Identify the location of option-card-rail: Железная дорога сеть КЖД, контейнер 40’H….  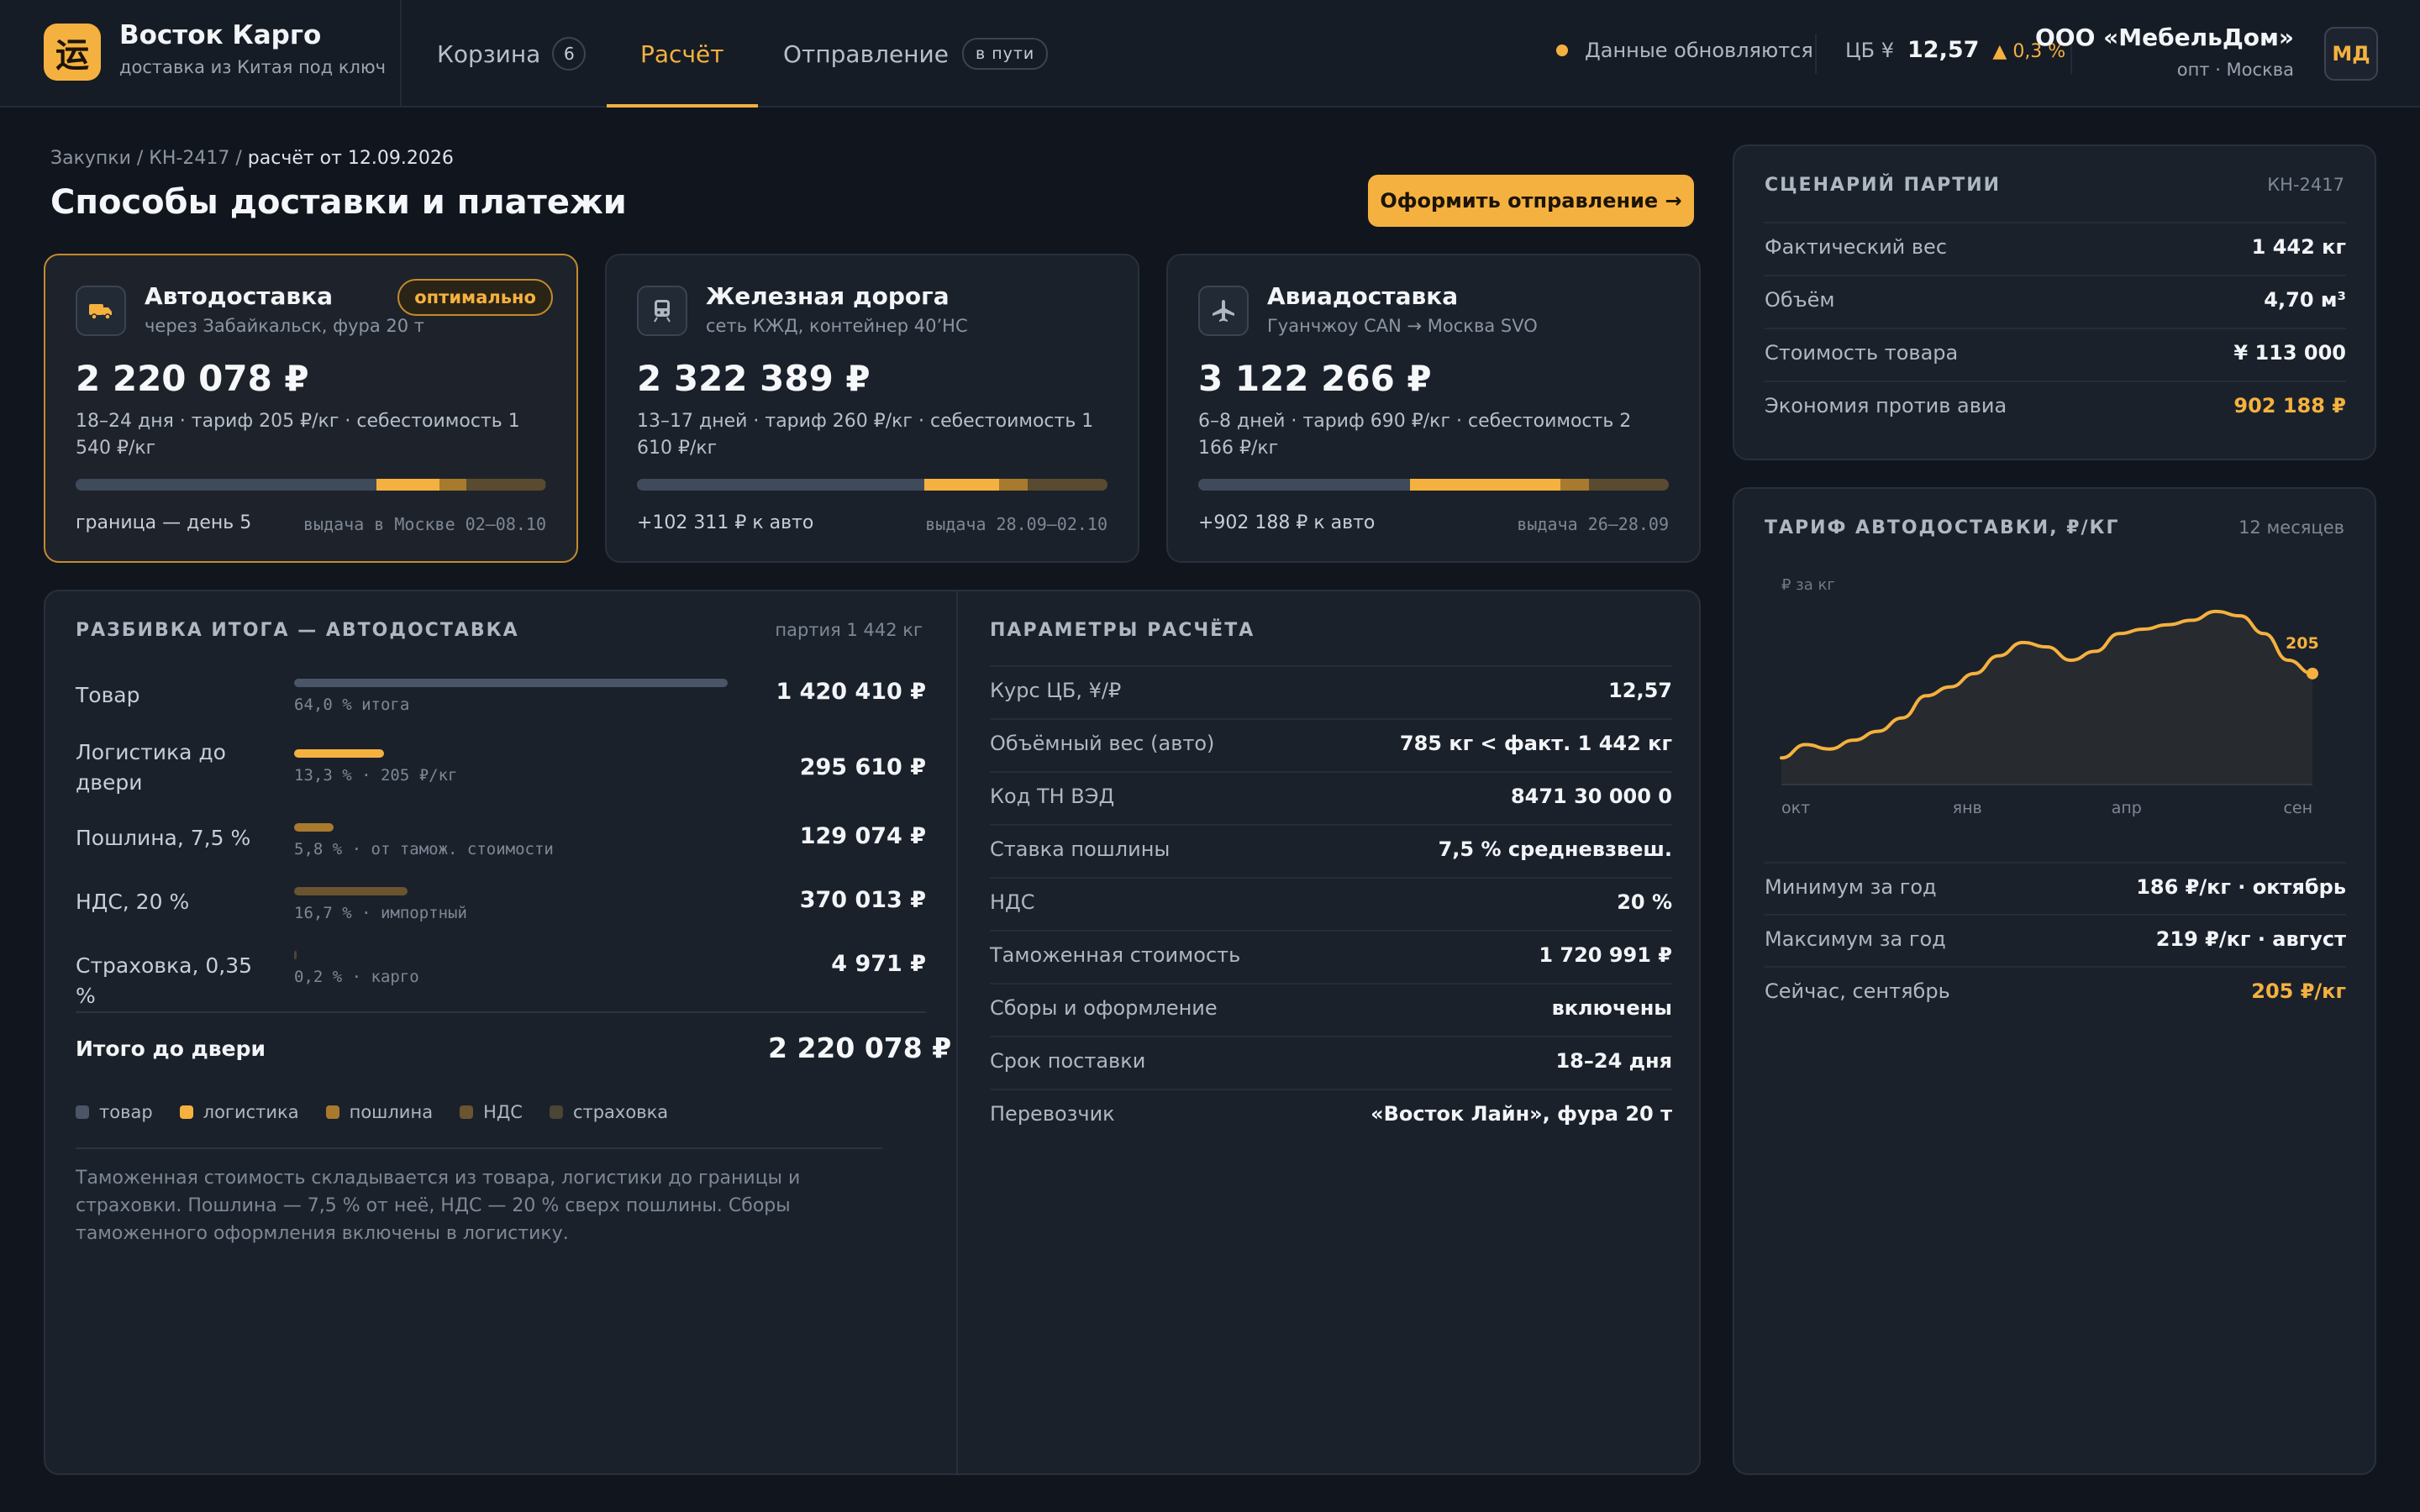
(872, 408).